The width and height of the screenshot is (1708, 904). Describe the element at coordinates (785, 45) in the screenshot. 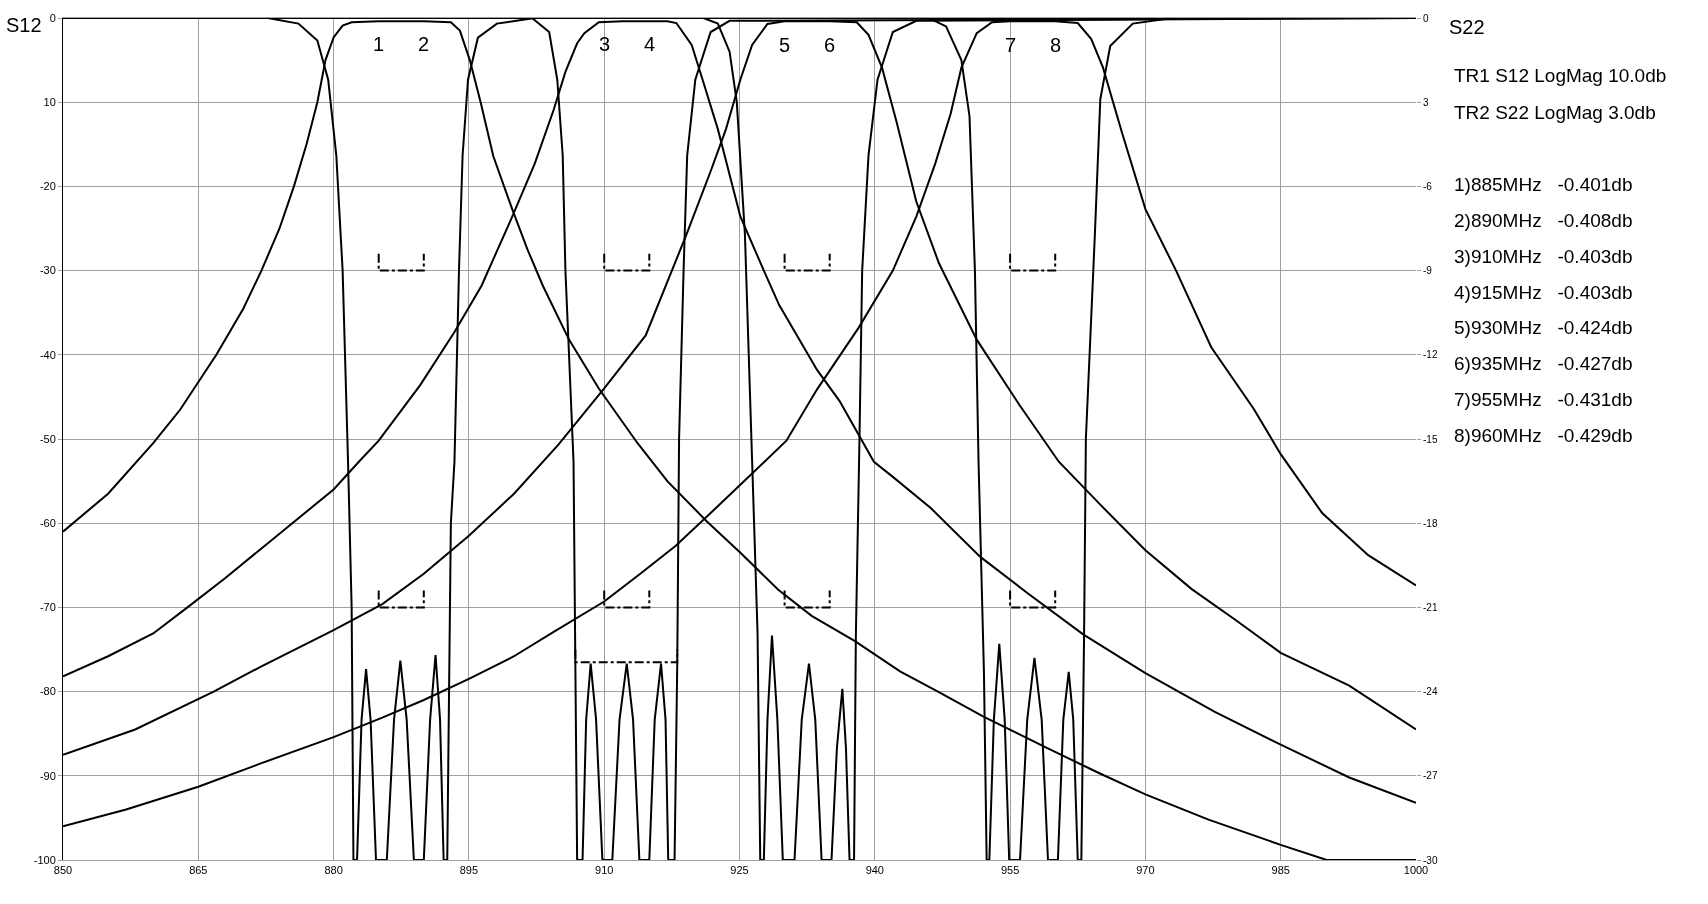

I see `annotation: 5` at that location.